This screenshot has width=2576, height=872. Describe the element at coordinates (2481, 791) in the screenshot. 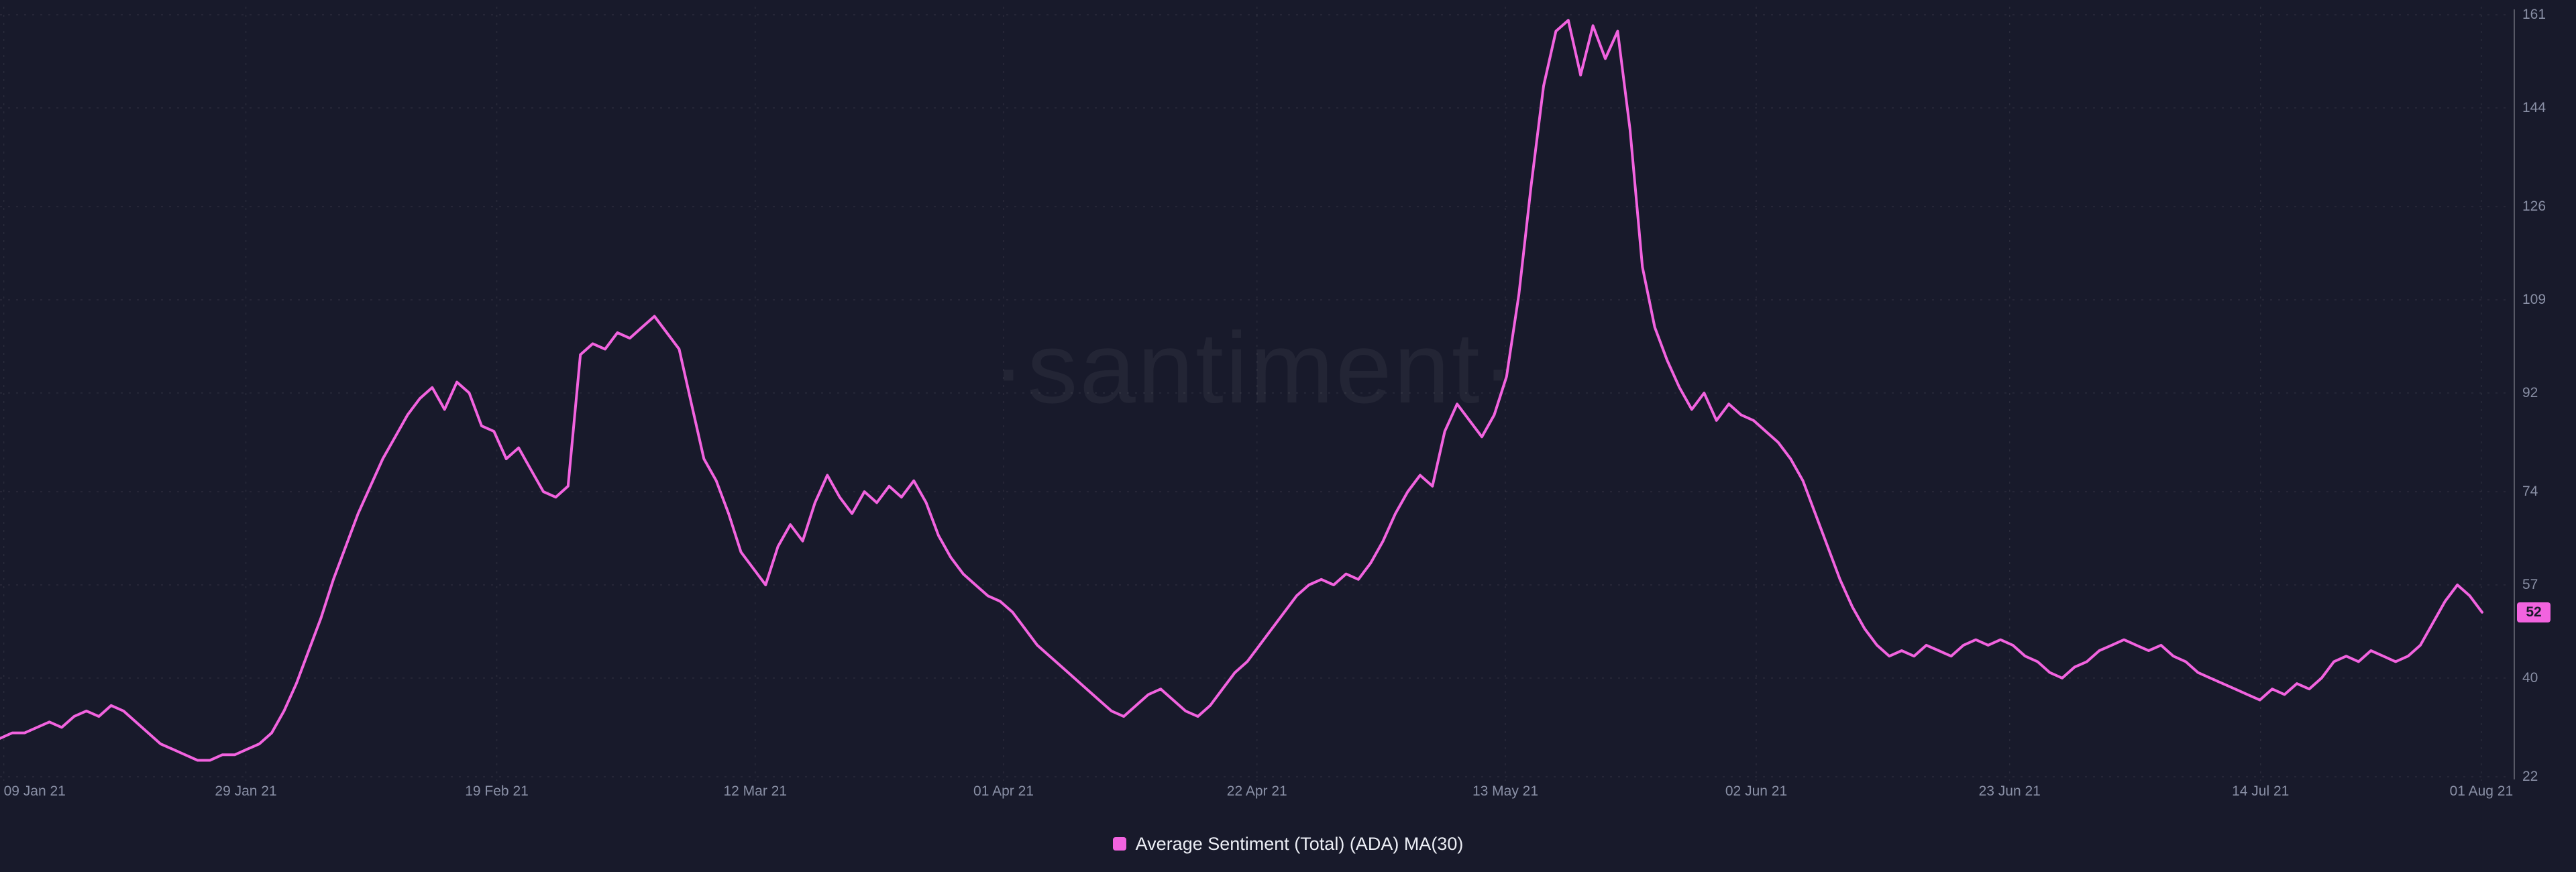

I see `x-axis-label: 01 Aug 21` at that location.